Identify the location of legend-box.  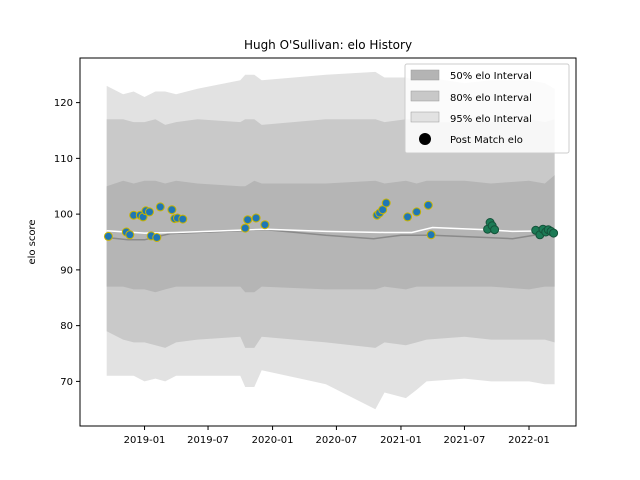
(487, 108).